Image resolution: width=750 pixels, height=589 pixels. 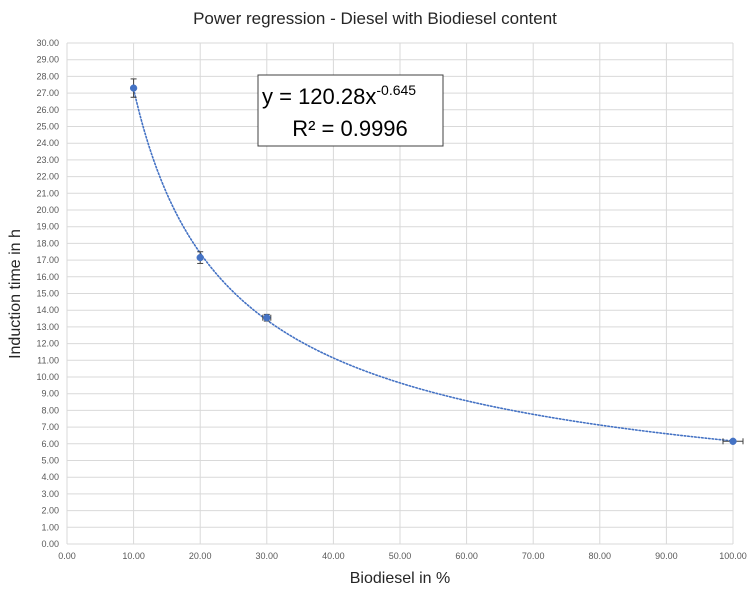 I want to click on y-tick-label: 0.00, so click(x=50, y=544).